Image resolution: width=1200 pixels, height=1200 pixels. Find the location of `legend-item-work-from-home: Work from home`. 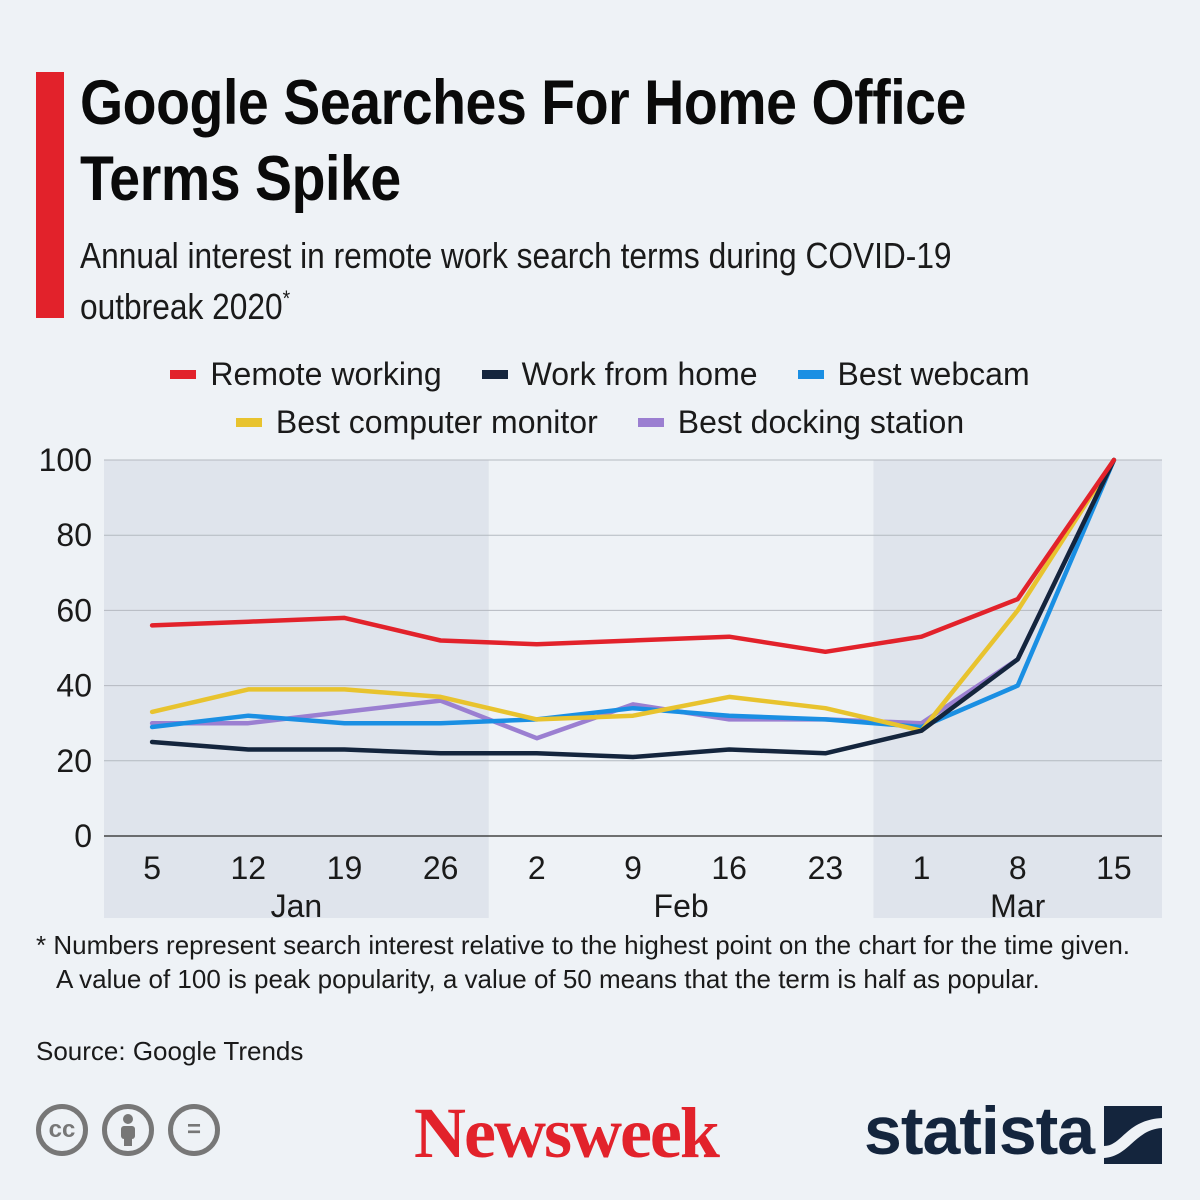

legend-item-work-from-home: Work from home is located at coordinates (619, 374).